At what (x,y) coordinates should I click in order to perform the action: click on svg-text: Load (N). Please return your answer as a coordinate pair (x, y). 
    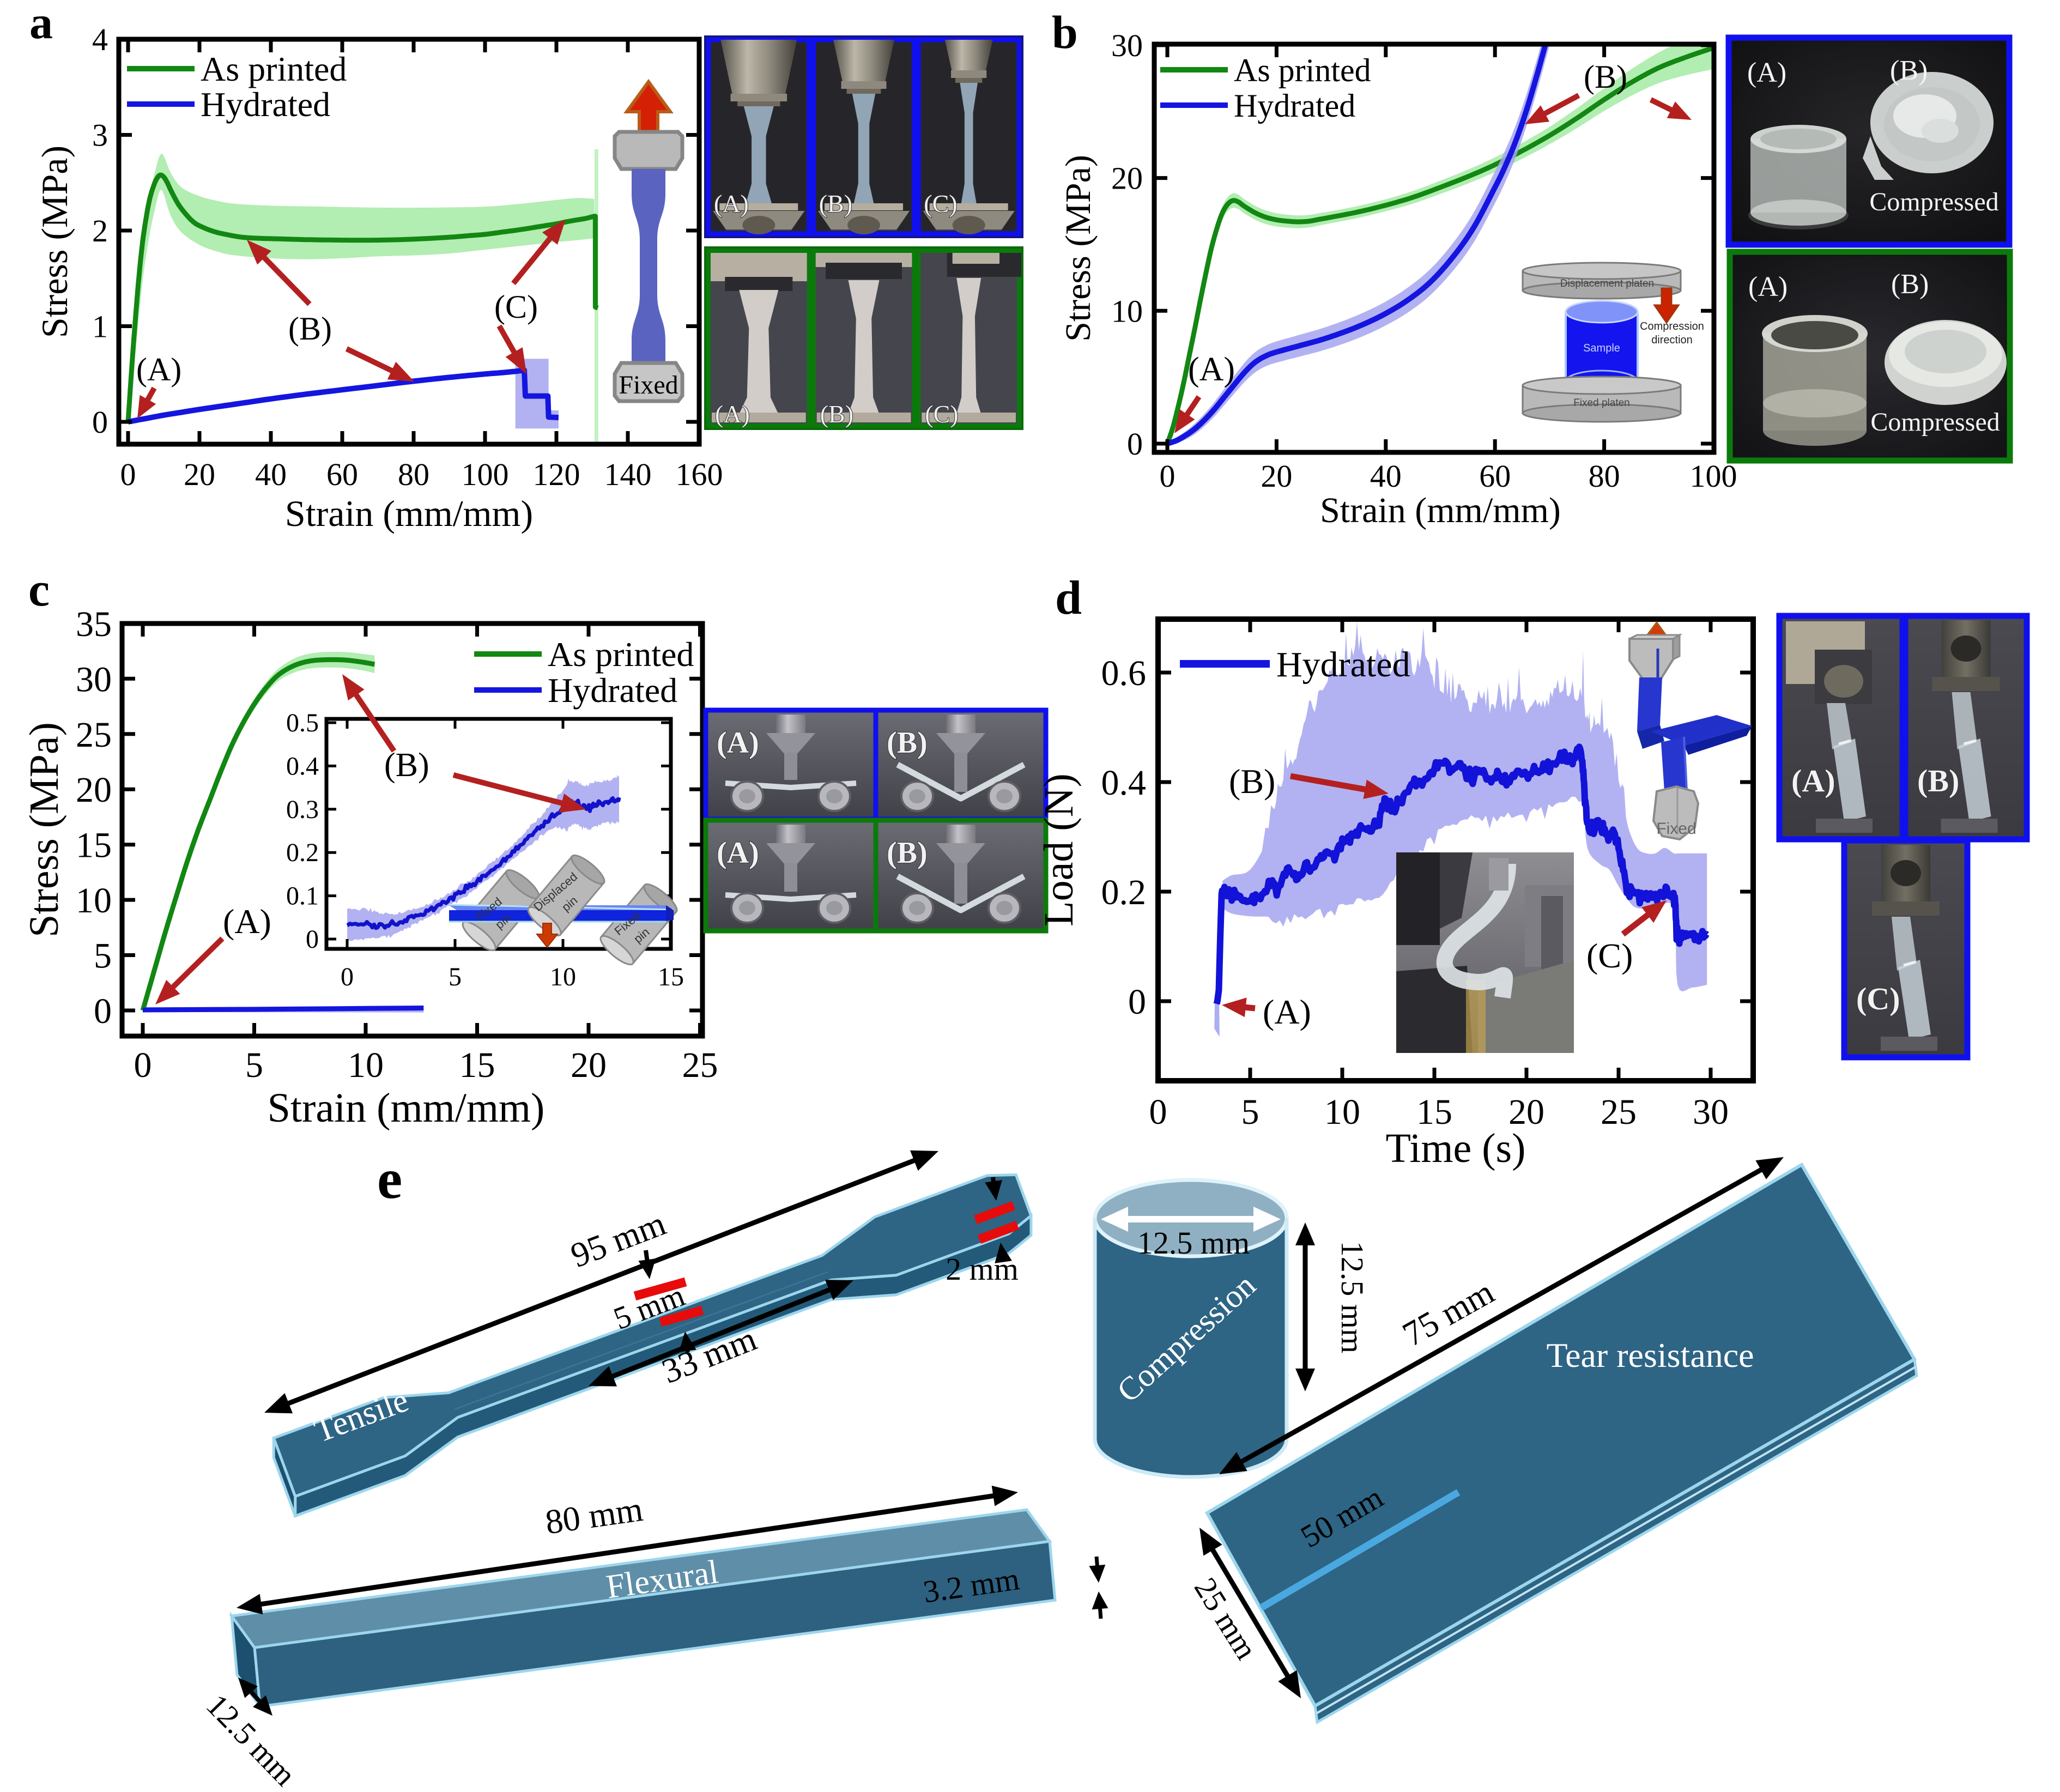
    Looking at the image, I should click on (1059, 850).